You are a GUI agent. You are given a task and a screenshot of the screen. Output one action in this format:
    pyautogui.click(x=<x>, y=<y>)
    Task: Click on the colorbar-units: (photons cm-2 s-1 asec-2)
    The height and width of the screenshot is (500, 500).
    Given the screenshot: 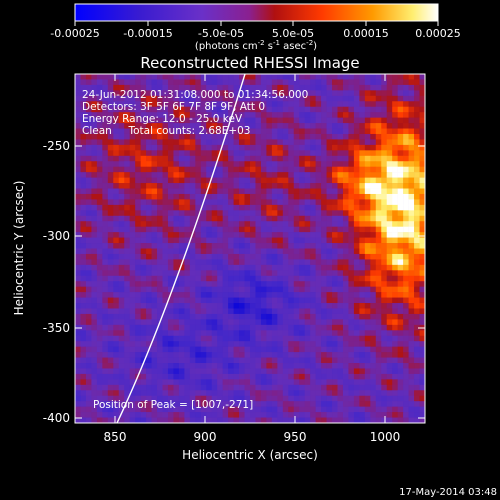 What is the action you would take?
    pyautogui.click(x=256, y=45)
    